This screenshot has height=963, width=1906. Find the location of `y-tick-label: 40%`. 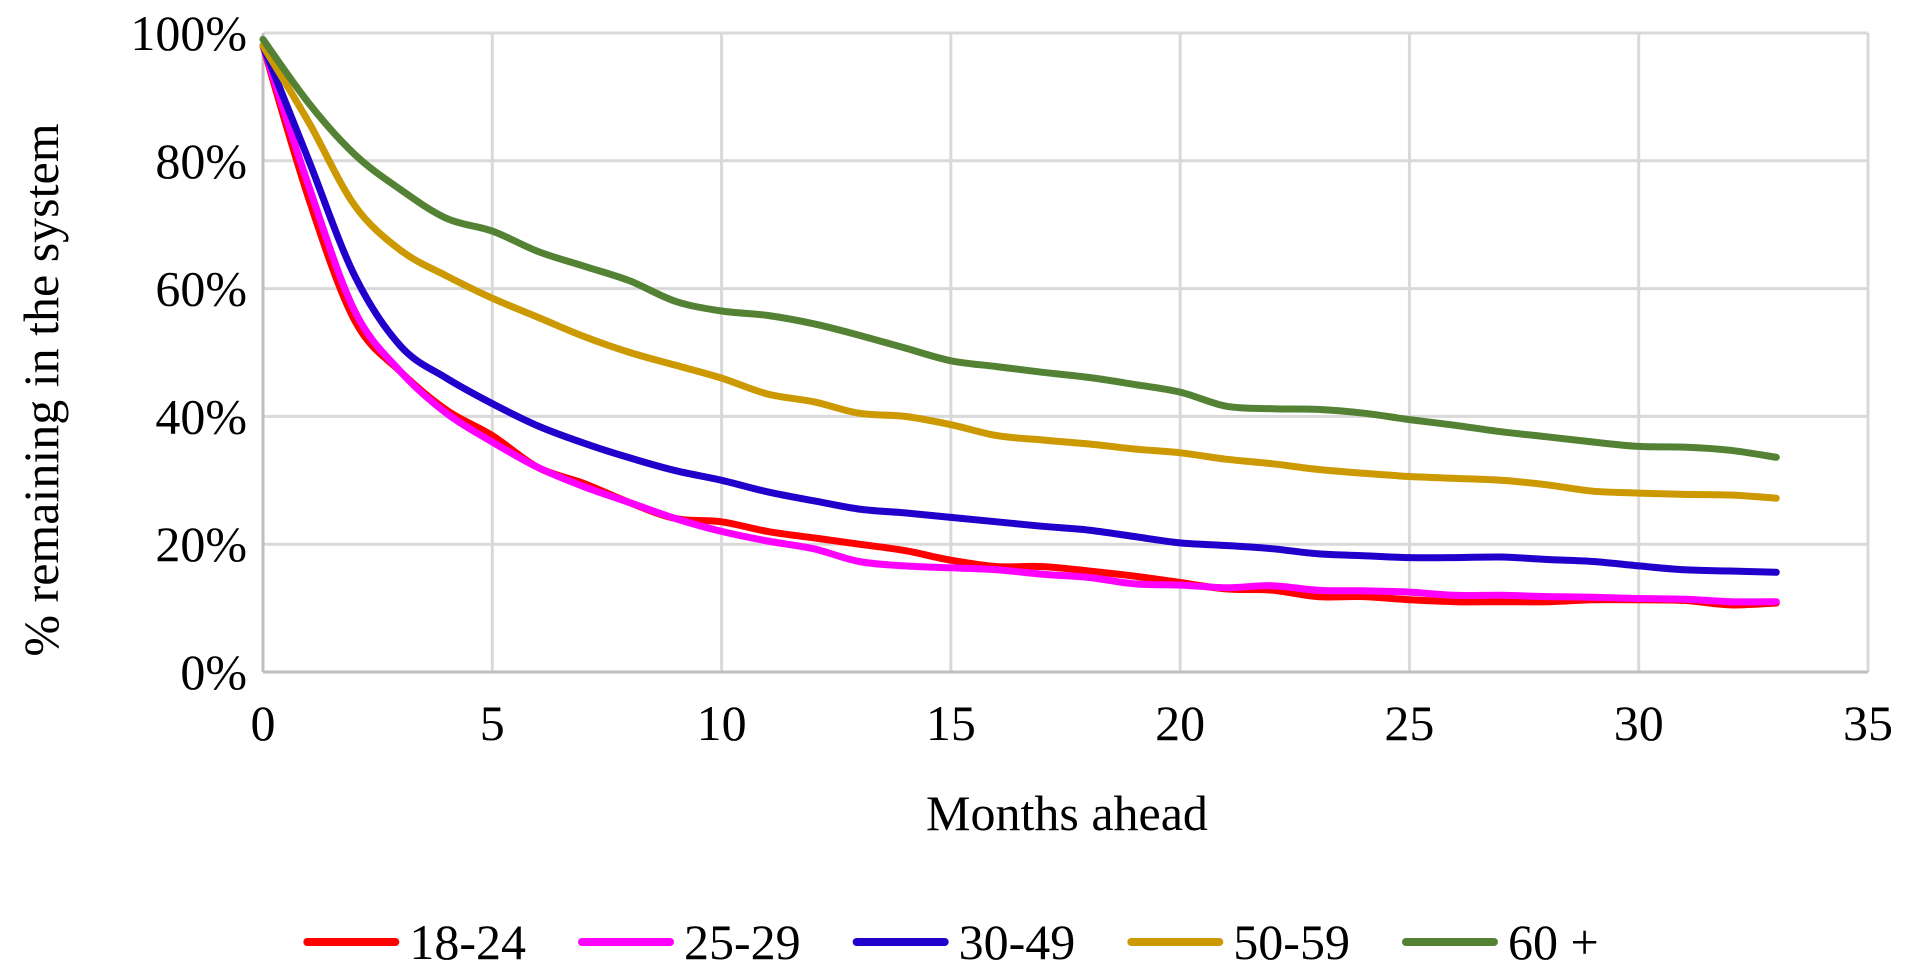

y-tick-label: 40% is located at coordinates (201, 416).